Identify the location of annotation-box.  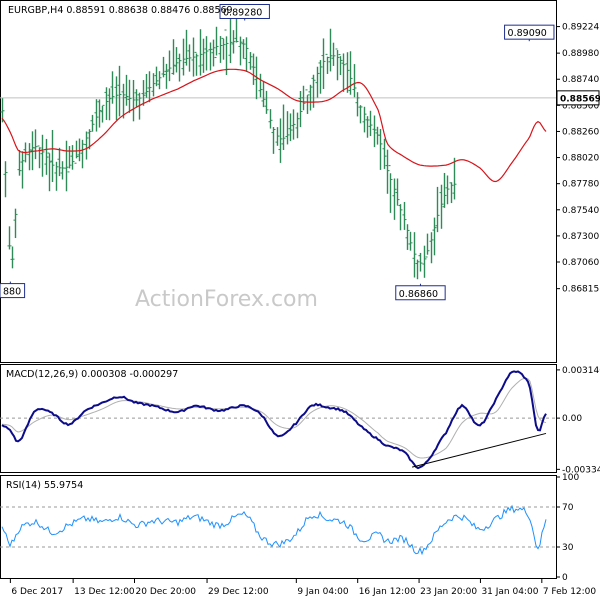
(13, 291).